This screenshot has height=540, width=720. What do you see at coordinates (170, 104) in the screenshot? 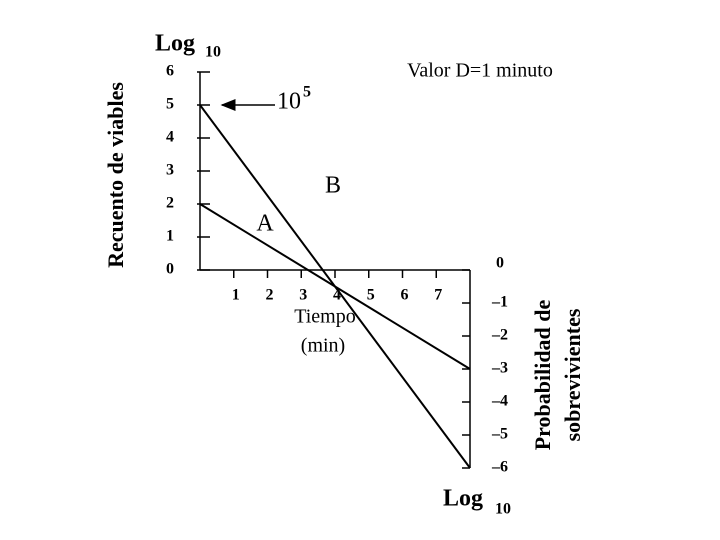
I see `y-tick-label: 5` at bounding box center [170, 104].